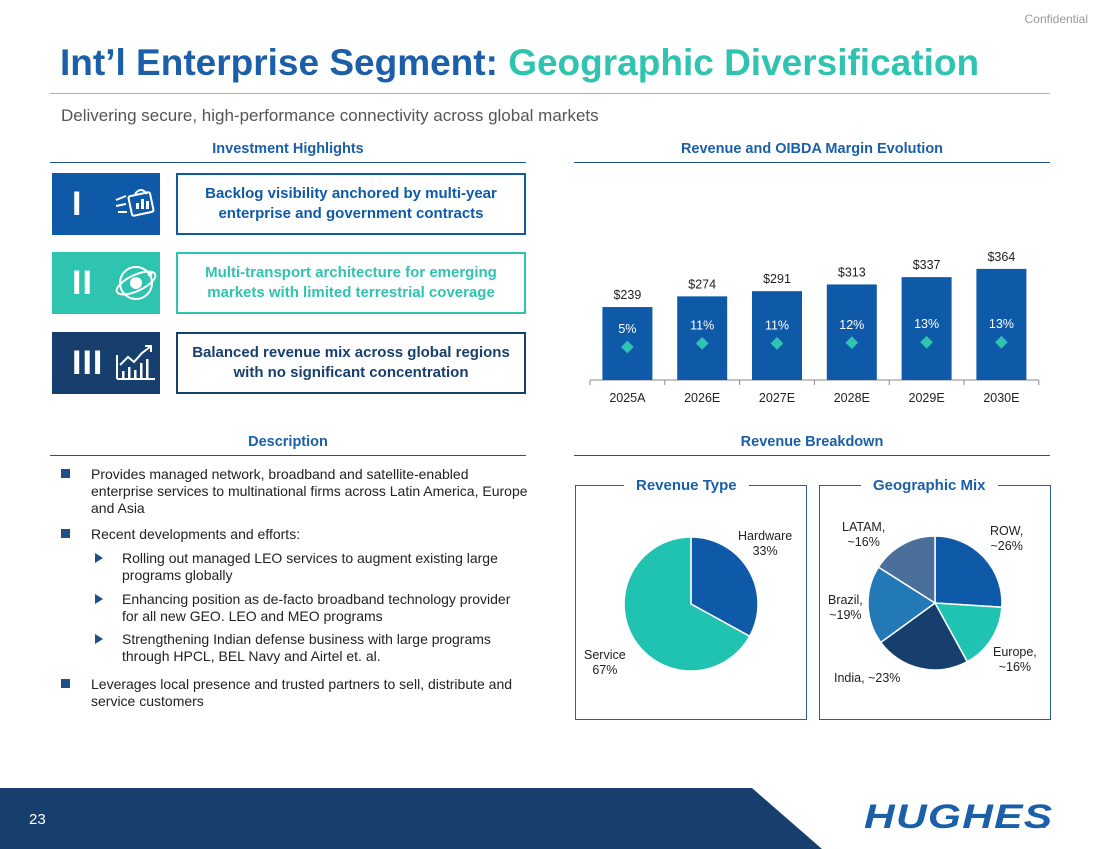  What do you see at coordinates (777, 398) in the screenshot?
I see `x-tick-label: 2027E` at bounding box center [777, 398].